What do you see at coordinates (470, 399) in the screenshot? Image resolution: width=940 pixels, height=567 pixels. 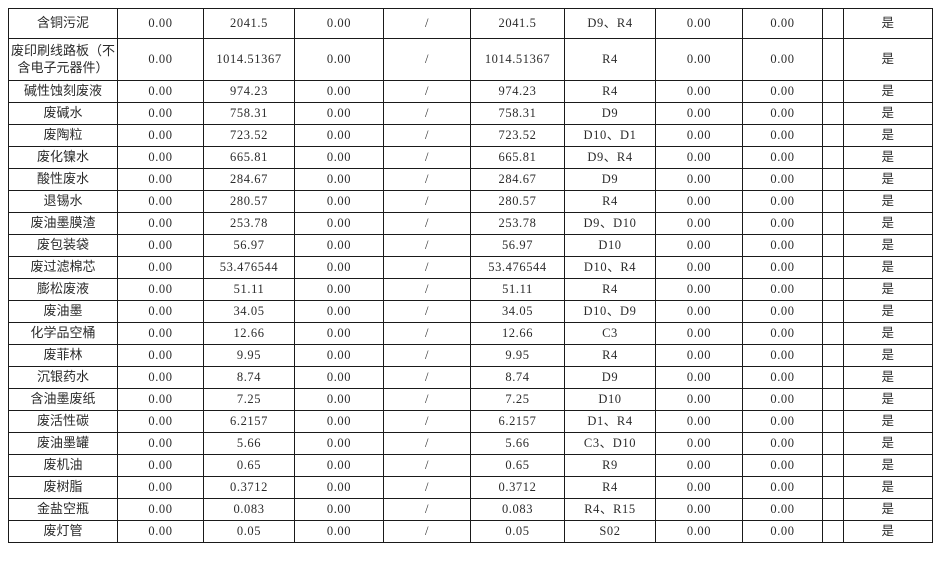 I see `table-row: 含油墨废纸 0.00 7.25 0.00/7.25 D10 0.00 0.00 是` at bounding box center [470, 399].